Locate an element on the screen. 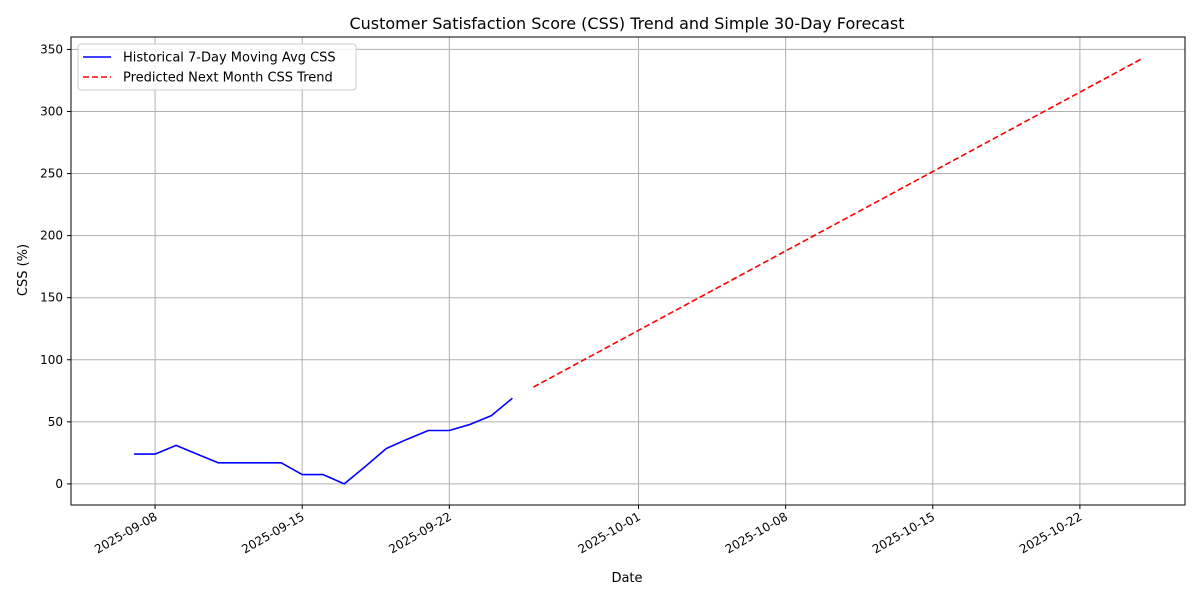  y-tick-label: 150 is located at coordinates (51, 298).